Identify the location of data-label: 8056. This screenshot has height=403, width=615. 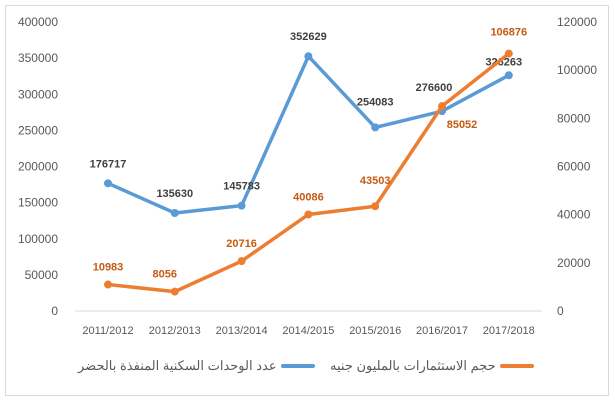
(165, 275).